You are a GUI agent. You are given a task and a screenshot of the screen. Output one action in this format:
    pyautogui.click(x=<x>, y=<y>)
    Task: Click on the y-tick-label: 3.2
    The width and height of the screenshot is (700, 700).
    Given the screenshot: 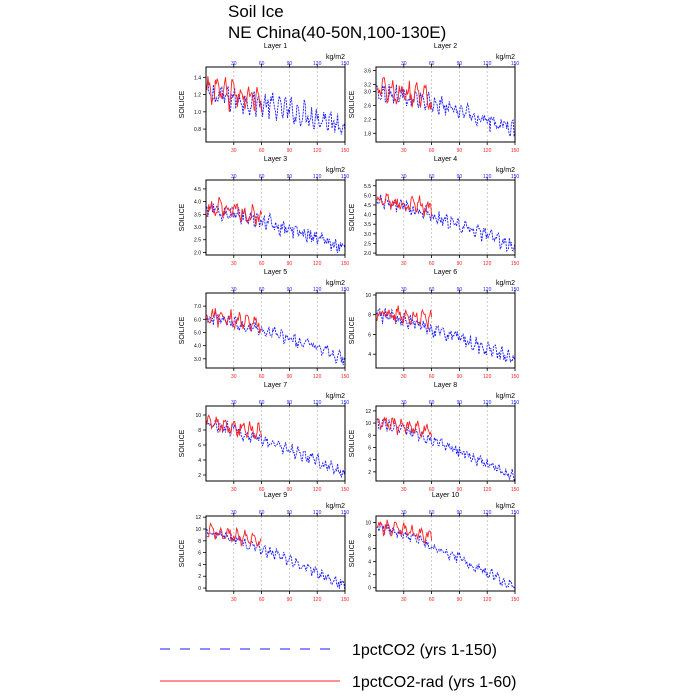 What is the action you would take?
    pyautogui.click(x=367, y=85)
    